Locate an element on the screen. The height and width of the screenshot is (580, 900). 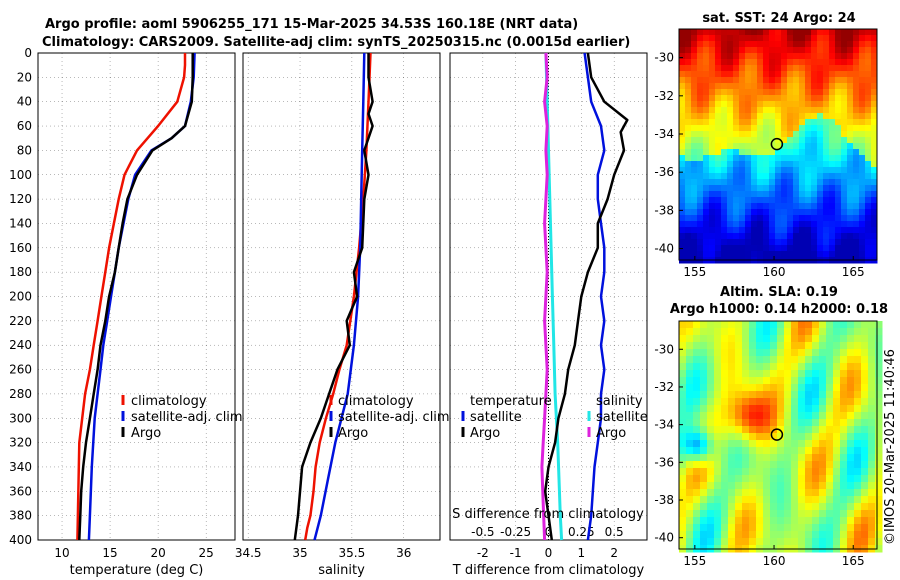
y-tick-label: 360 is located at coordinates (20, 491).